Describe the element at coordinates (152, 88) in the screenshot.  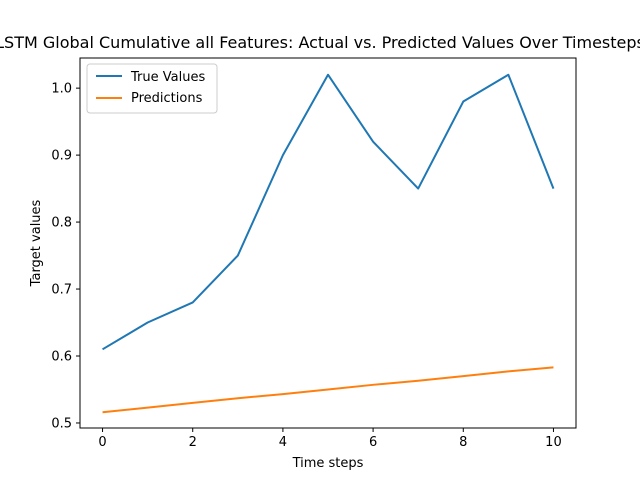
I see `legend: True Values Predictions` at that location.